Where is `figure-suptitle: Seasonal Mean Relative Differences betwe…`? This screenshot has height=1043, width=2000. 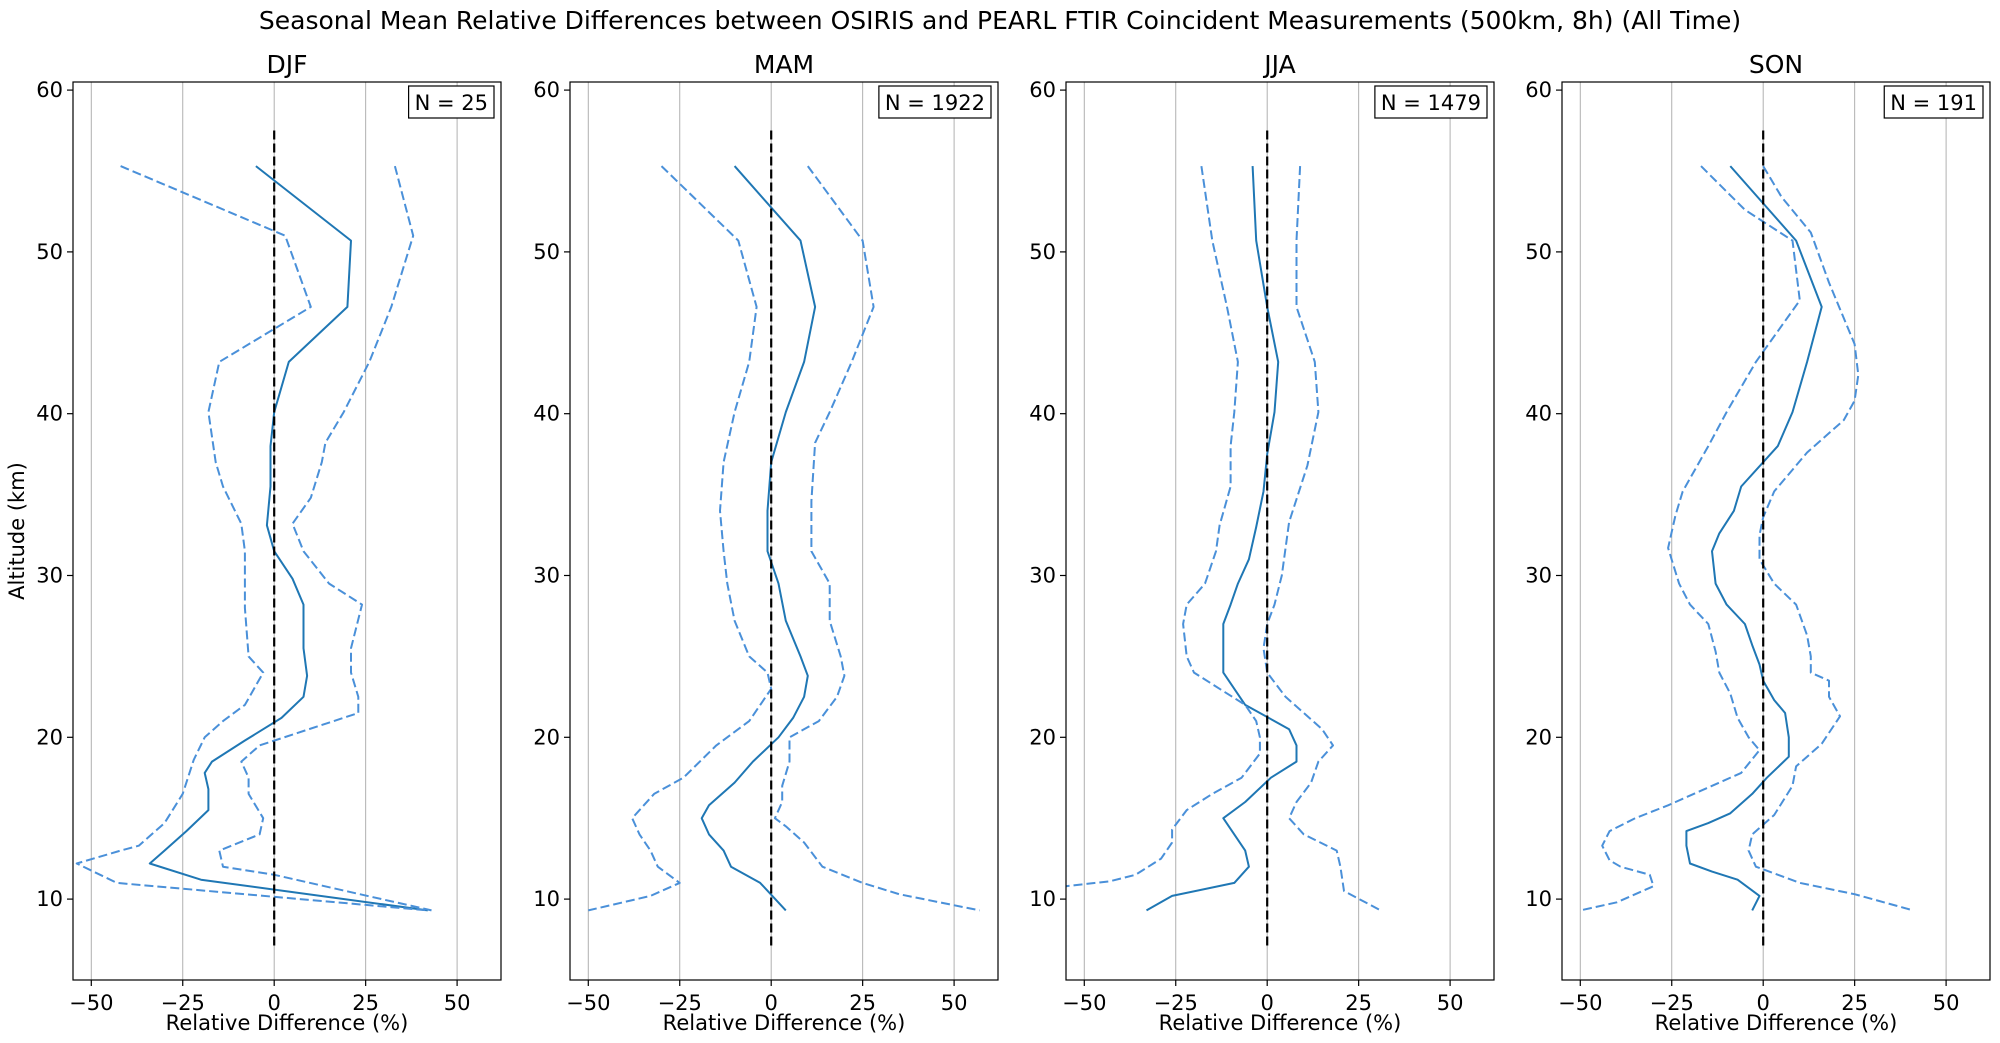 figure-suptitle: Seasonal Mean Relative Differences betwe… is located at coordinates (1000, 20).